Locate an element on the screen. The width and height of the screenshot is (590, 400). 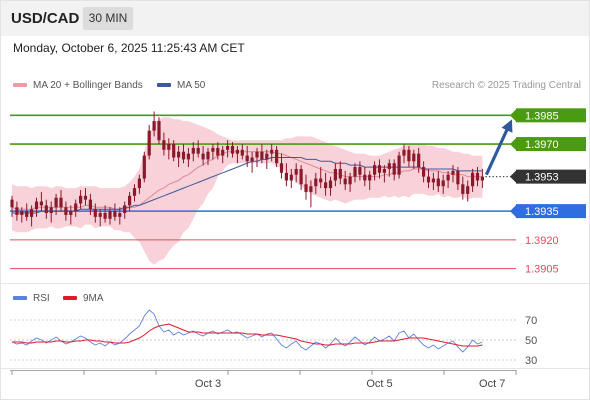
level-label: 1.3985 is located at coordinates (542, 116).